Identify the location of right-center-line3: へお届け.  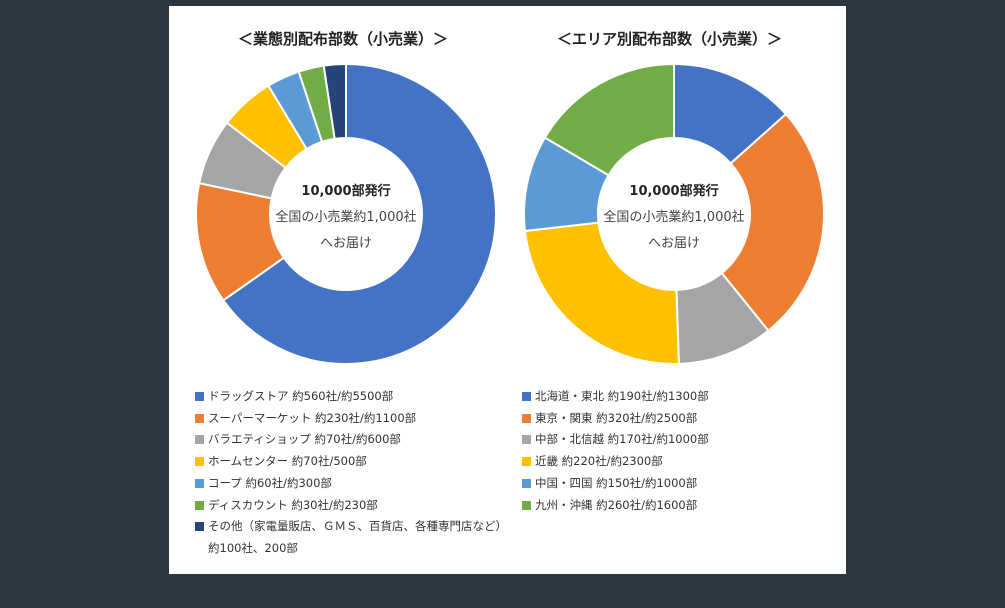
(673, 243).